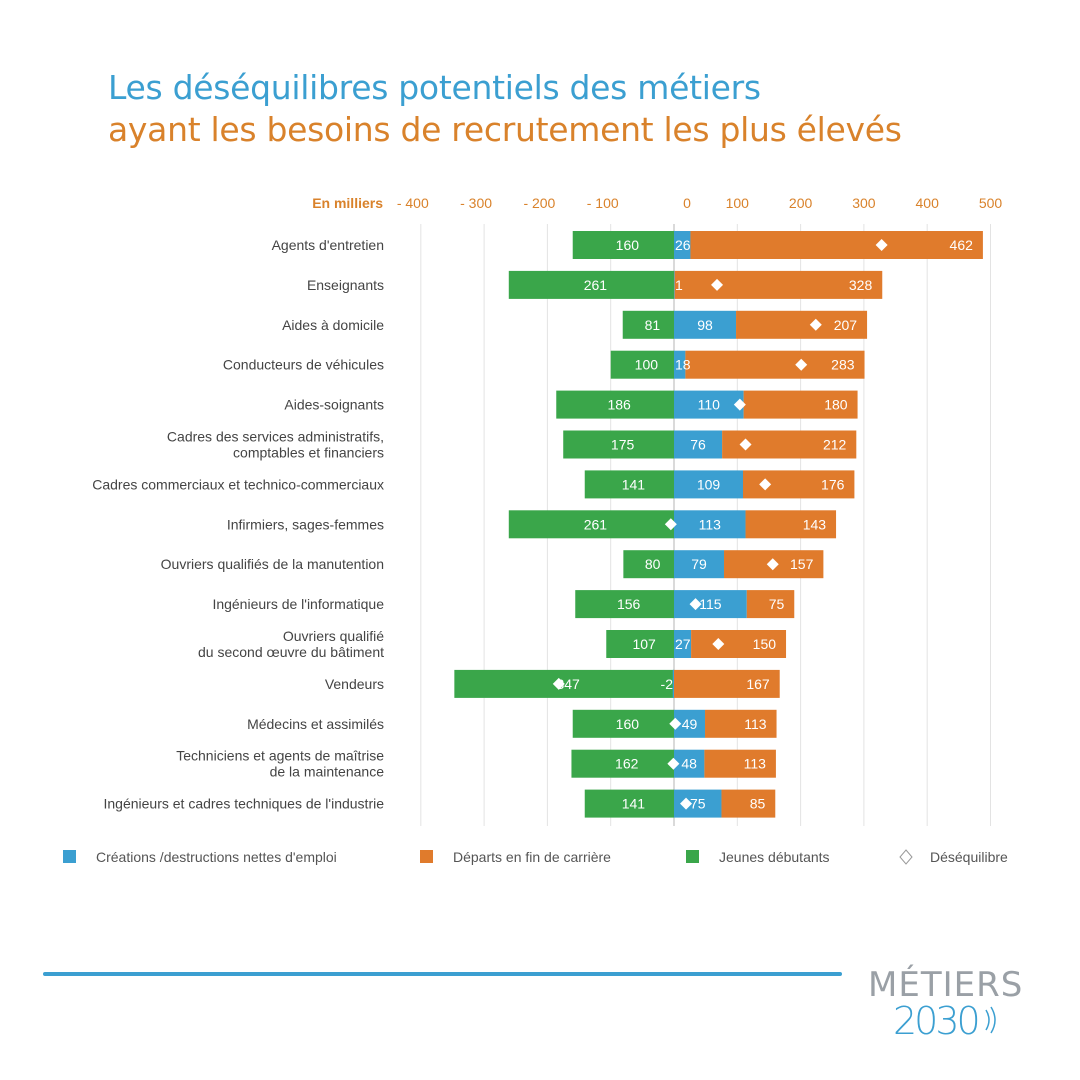 Image resolution: width=1080 pixels, height=1080 pixels. I want to click on value-label-jeunes: 186, so click(619, 405).